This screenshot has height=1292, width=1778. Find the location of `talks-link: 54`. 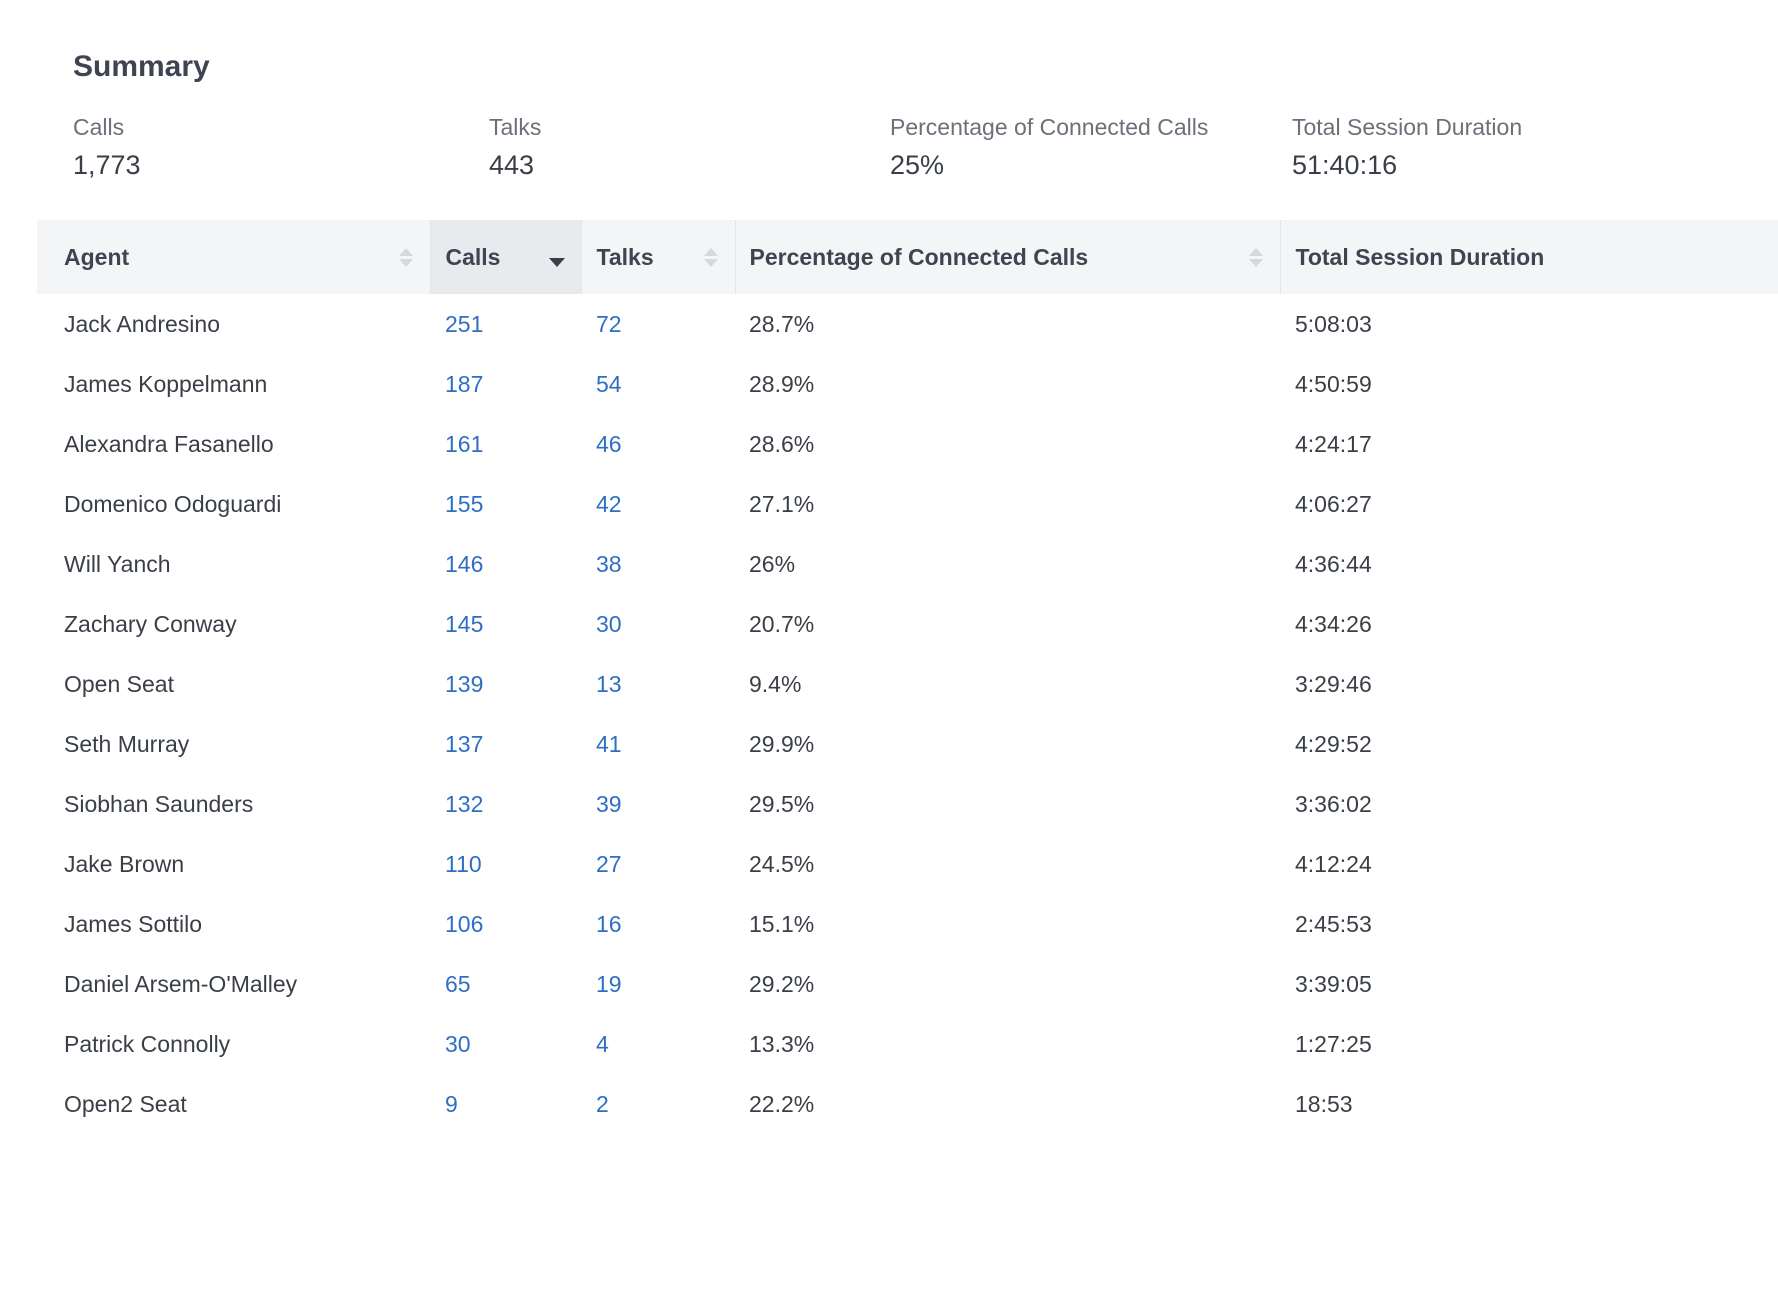

talks-link: 54 is located at coordinates (609, 383).